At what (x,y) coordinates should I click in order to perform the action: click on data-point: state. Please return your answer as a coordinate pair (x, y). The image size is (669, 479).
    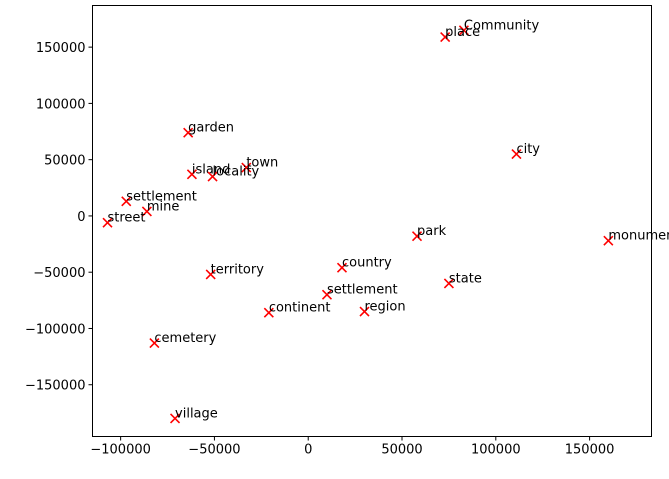
    Looking at the image, I should click on (462, 280).